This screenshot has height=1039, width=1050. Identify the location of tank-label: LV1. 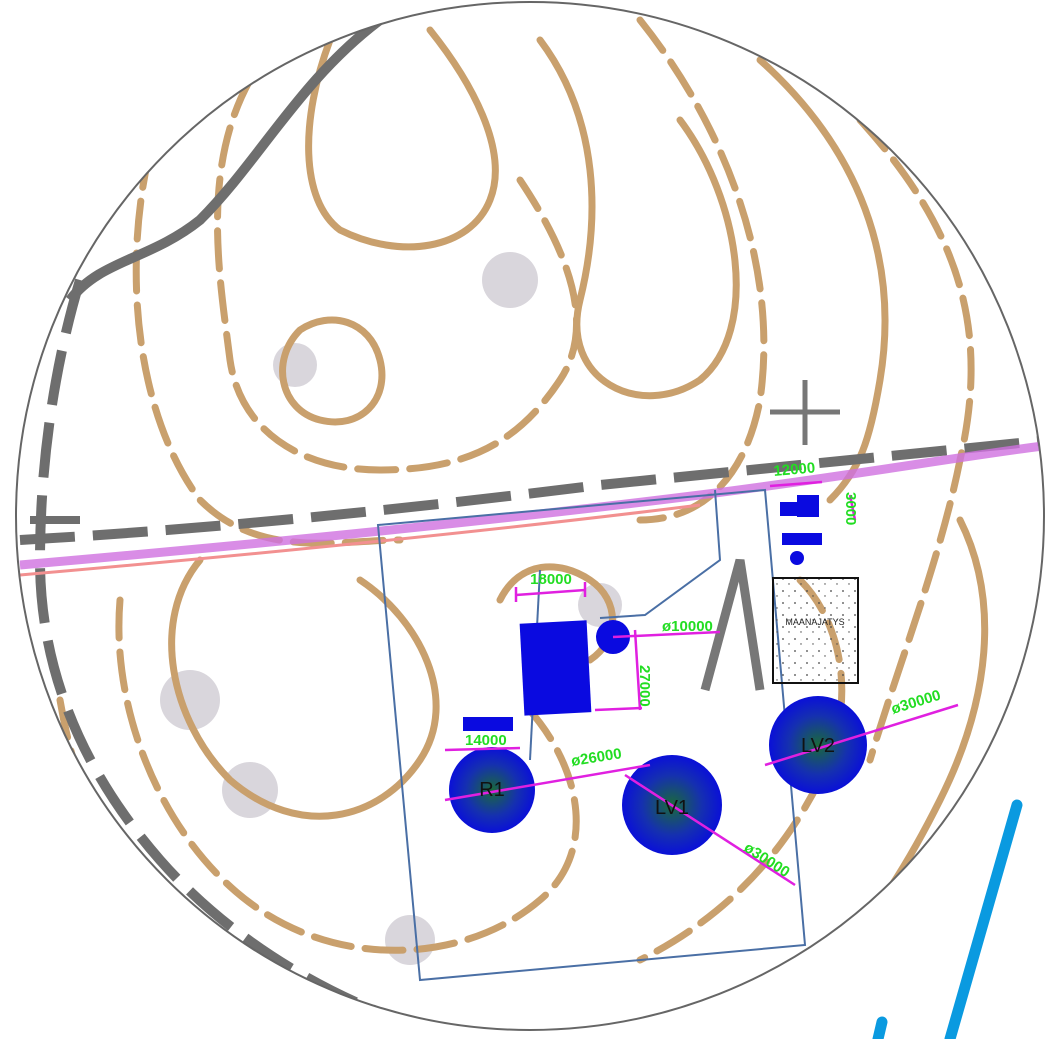
(672, 808).